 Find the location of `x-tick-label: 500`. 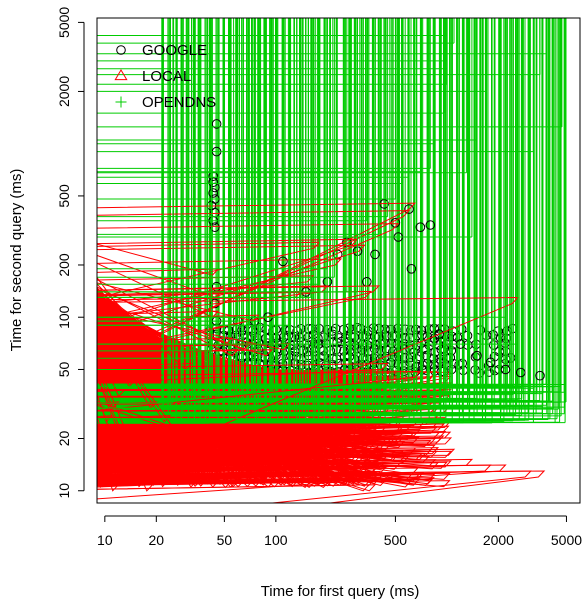

x-tick-label: 500 is located at coordinates (396, 540).